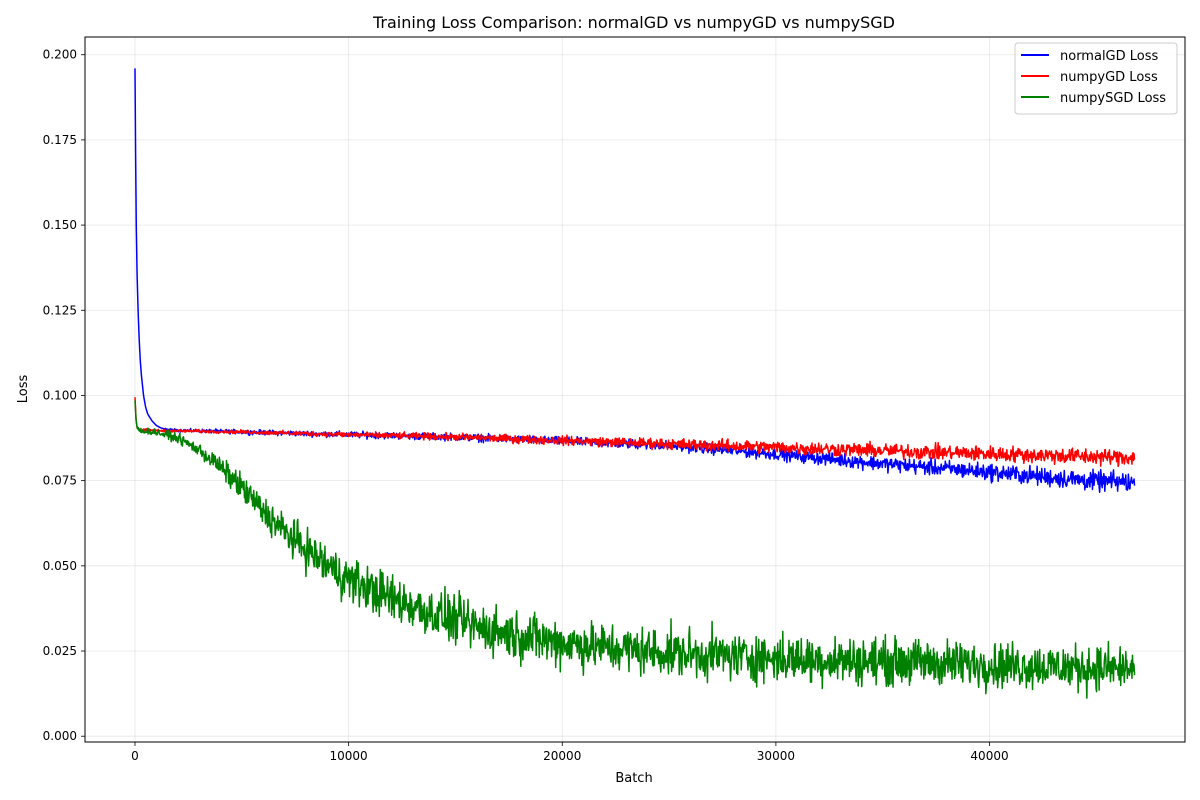 The width and height of the screenshot is (1200, 800). I want to click on y-axis-label: Loss, so click(23, 389).